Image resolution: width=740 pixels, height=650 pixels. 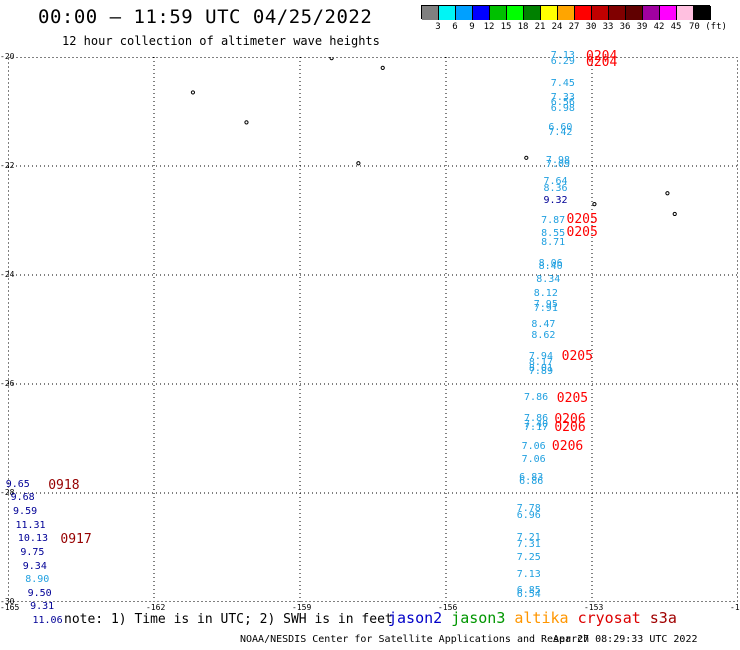 What do you see at coordinates (34, 566) in the screenshot?
I see `wave-height-value: 9.34` at bounding box center [34, 566].